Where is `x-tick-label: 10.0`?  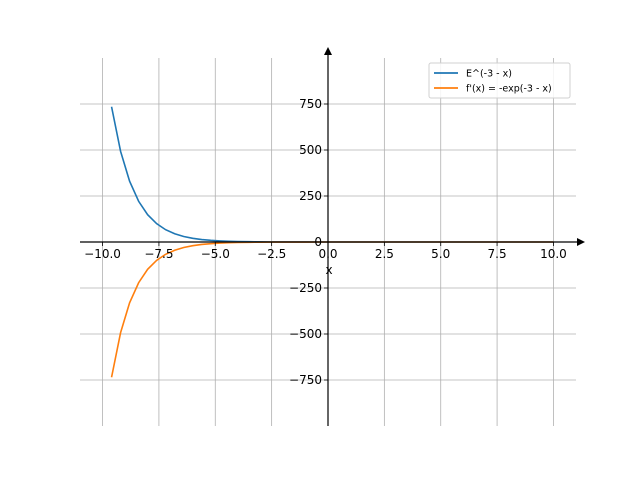 x-tick-label: 10.0 is located at coordinates (553, 254).